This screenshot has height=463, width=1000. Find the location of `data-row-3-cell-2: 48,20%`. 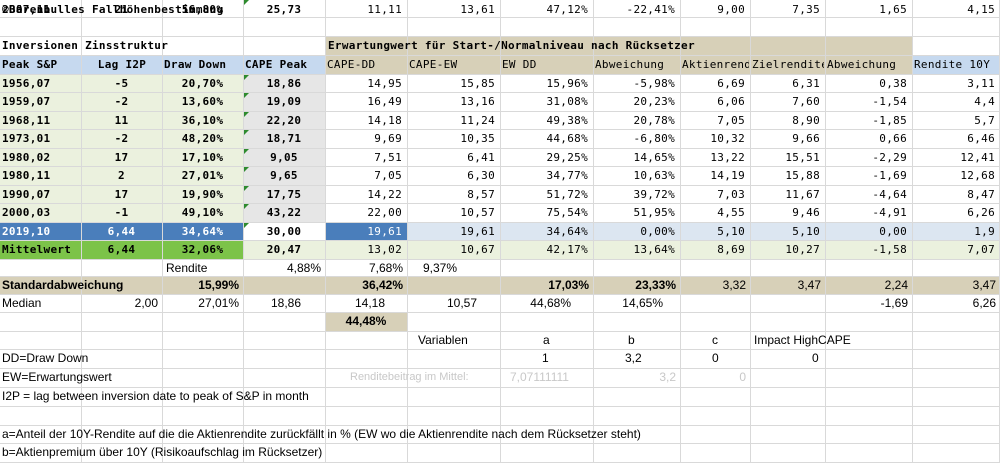

data-row-3-cell-2: 48,20% is located at coordinates (202, 138).